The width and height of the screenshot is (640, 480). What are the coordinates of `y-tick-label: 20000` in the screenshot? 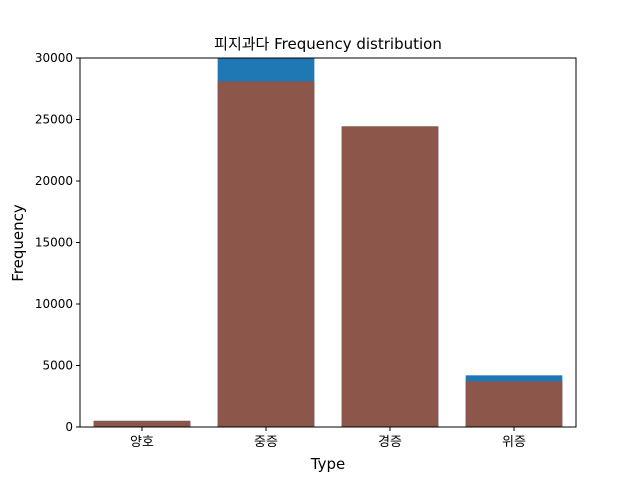 It's located at (54, 181).